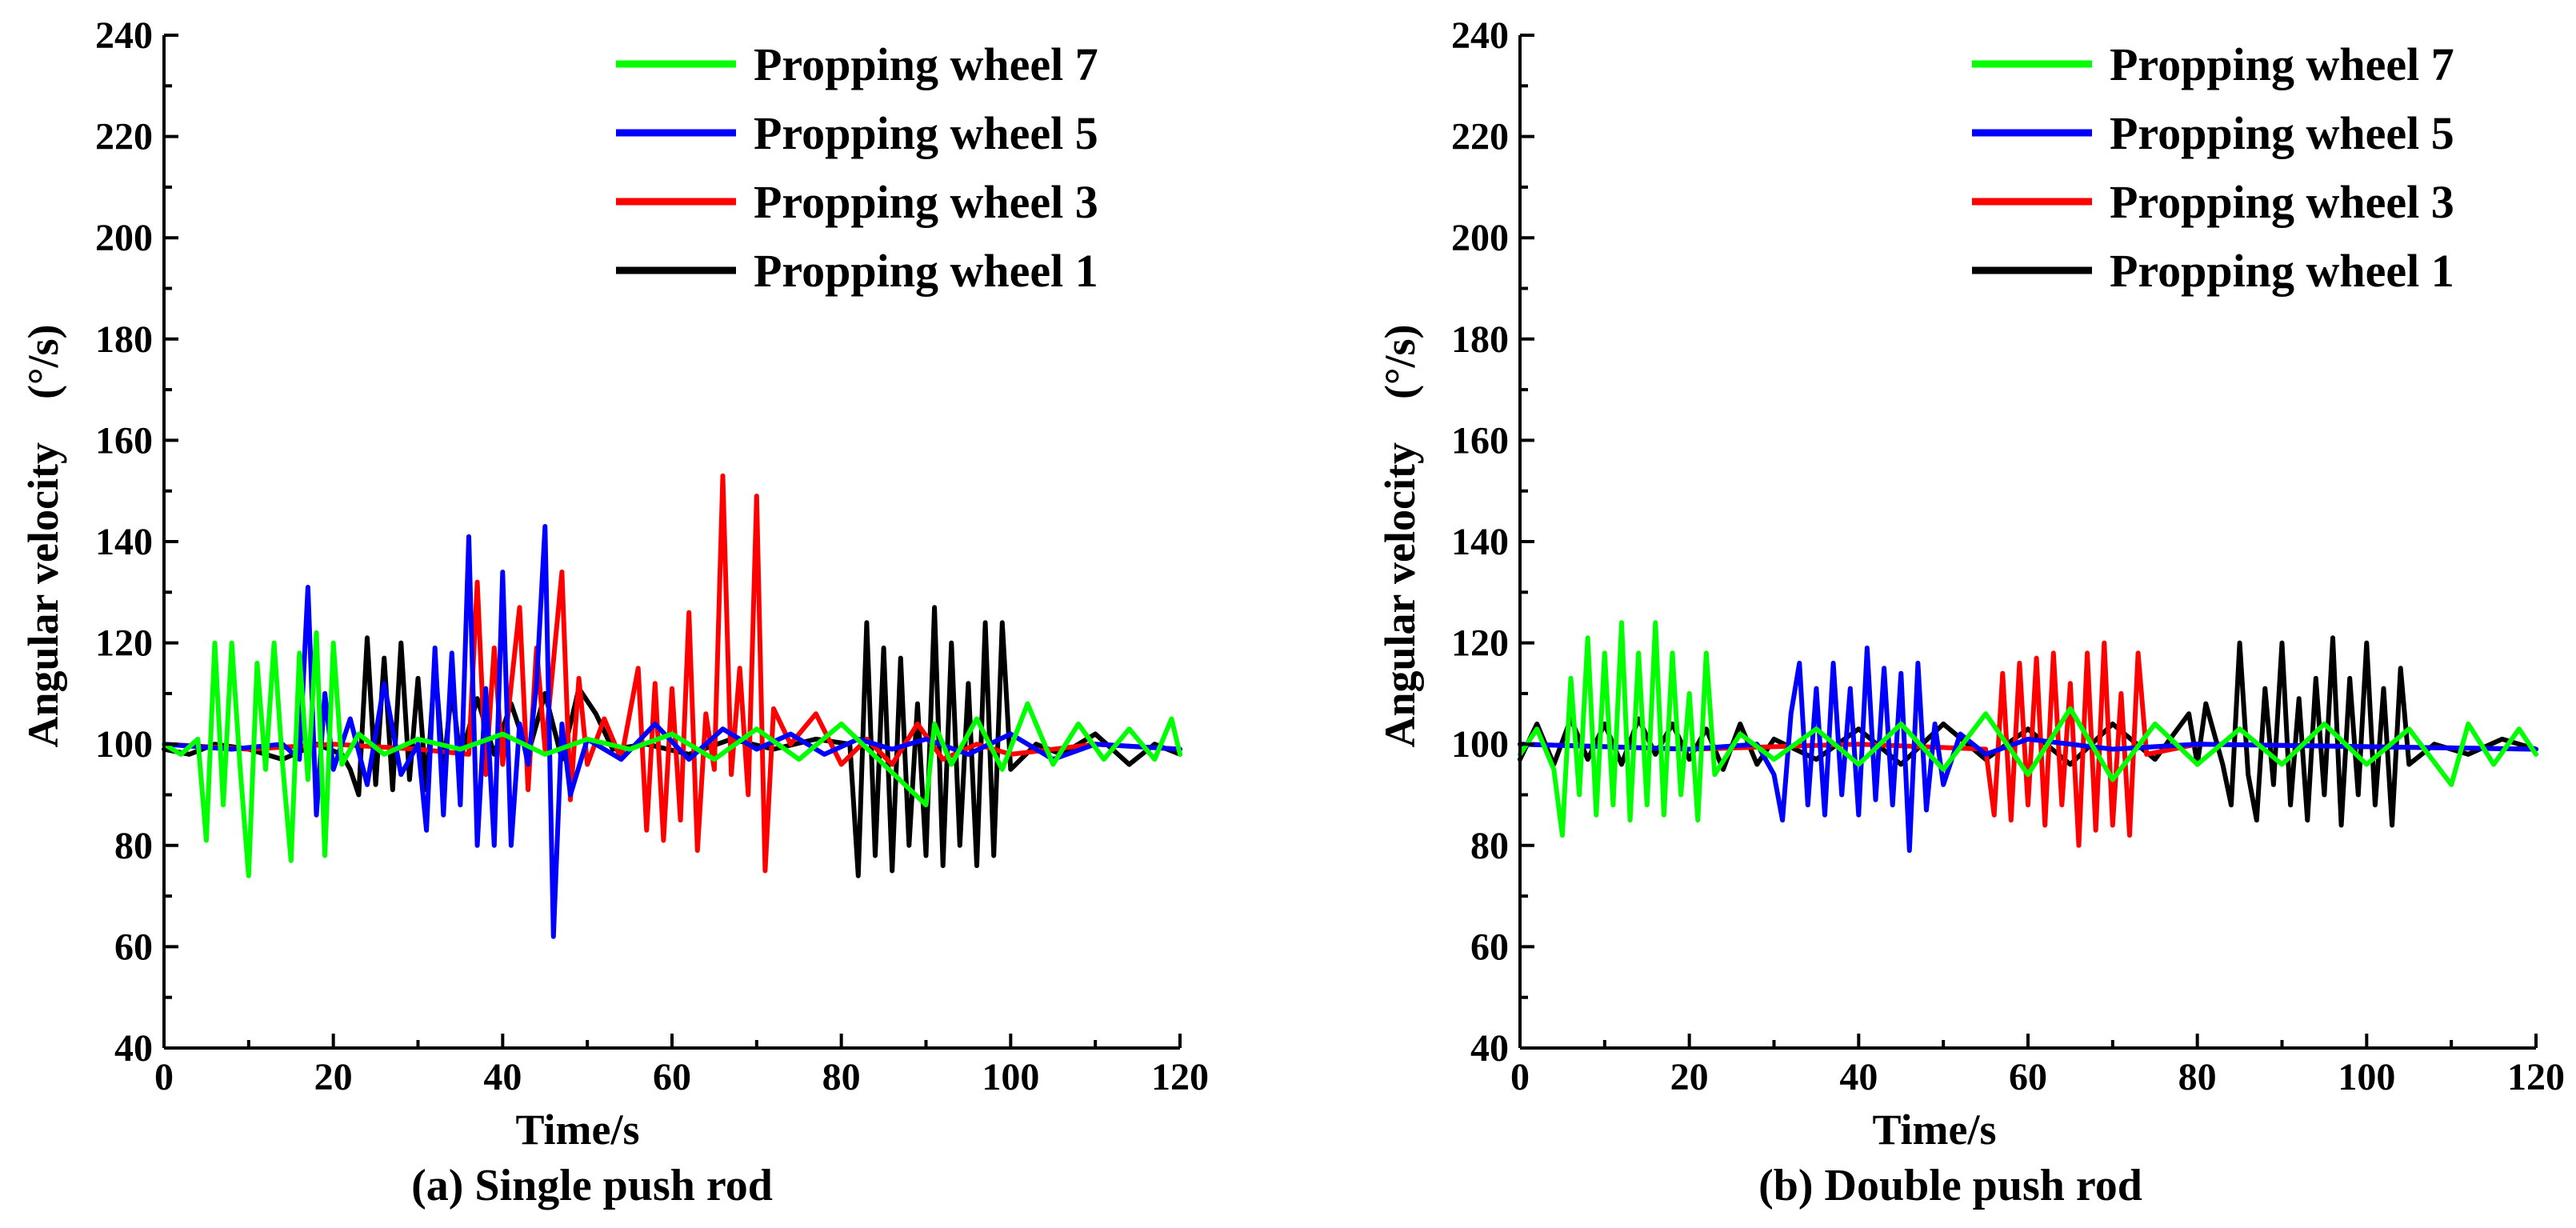  Describe the element at coordinates (592, 1185) in the screenshot. I see `panel-caption: (a) Single push rod` at that location.